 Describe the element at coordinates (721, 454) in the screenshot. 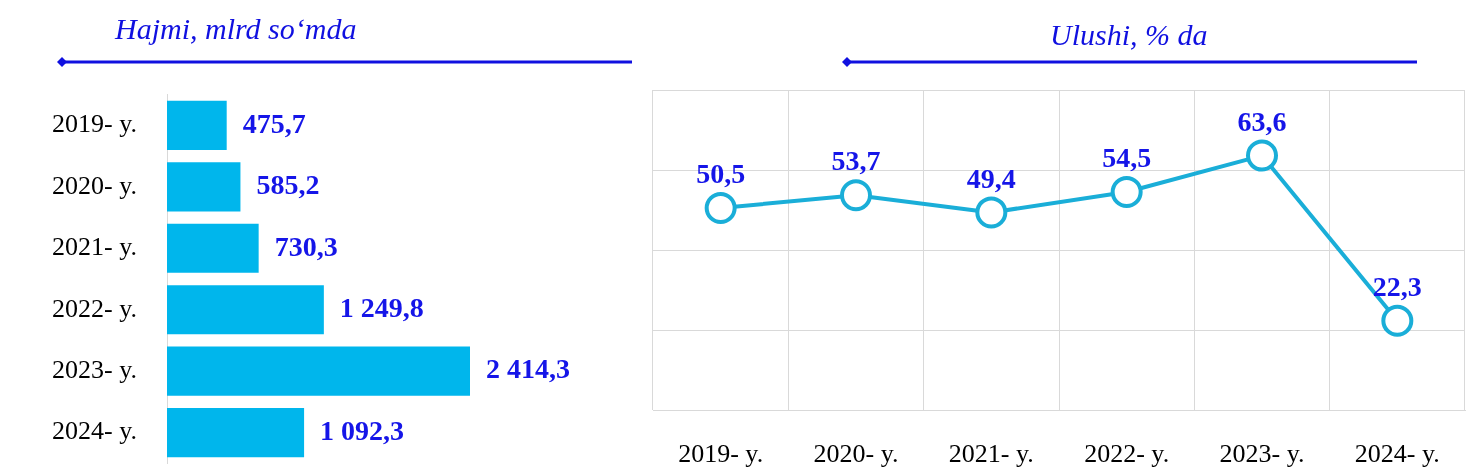

I see `x-tick-label: 2019- y.` at that location.